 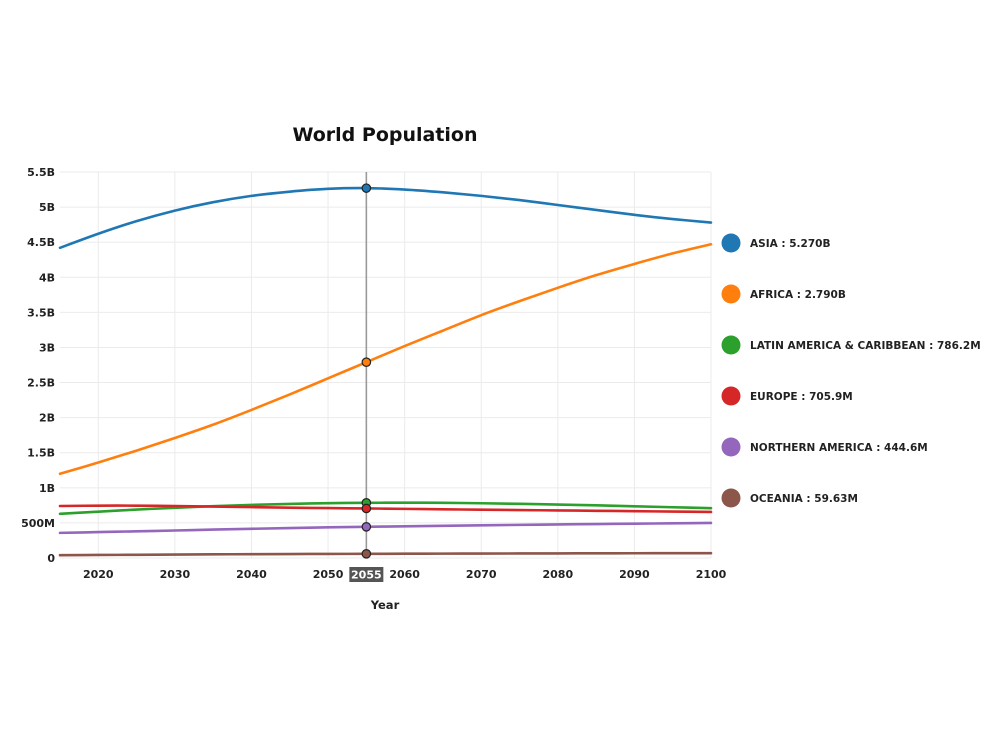 I want to click on y-tick-label: 2.5B, so click(x=41, y=383).